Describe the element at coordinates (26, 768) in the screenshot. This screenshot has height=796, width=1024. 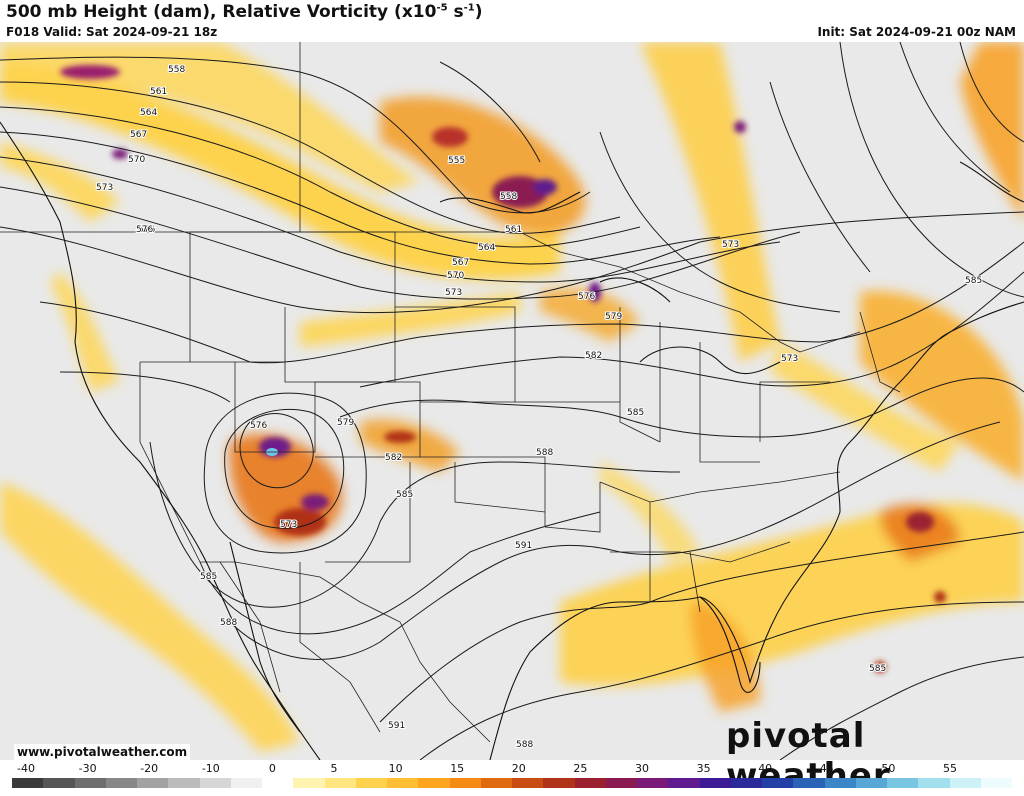
I see `colorbar-tick-label: -40` at that location.